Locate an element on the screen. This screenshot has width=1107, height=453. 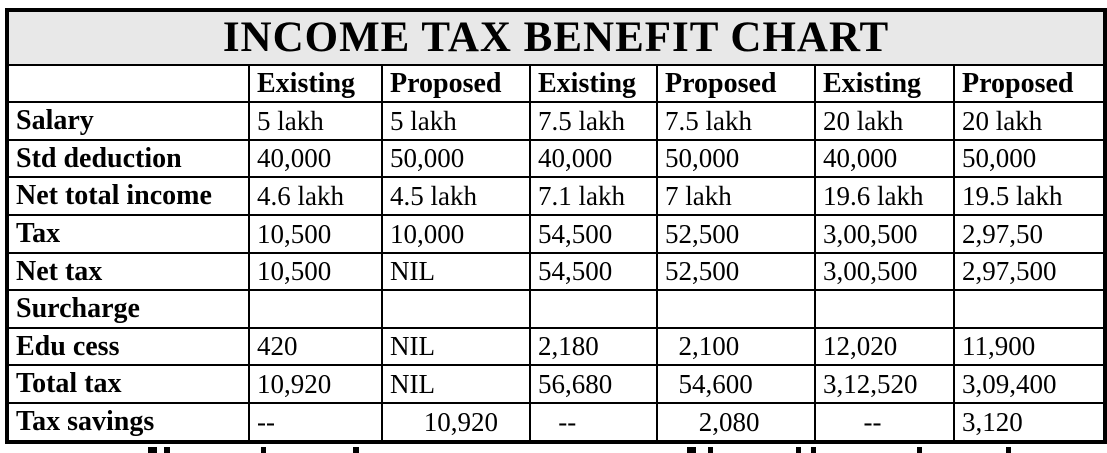
cell-tax-existing-2: 54,500 is located at coordinates (593, 233).